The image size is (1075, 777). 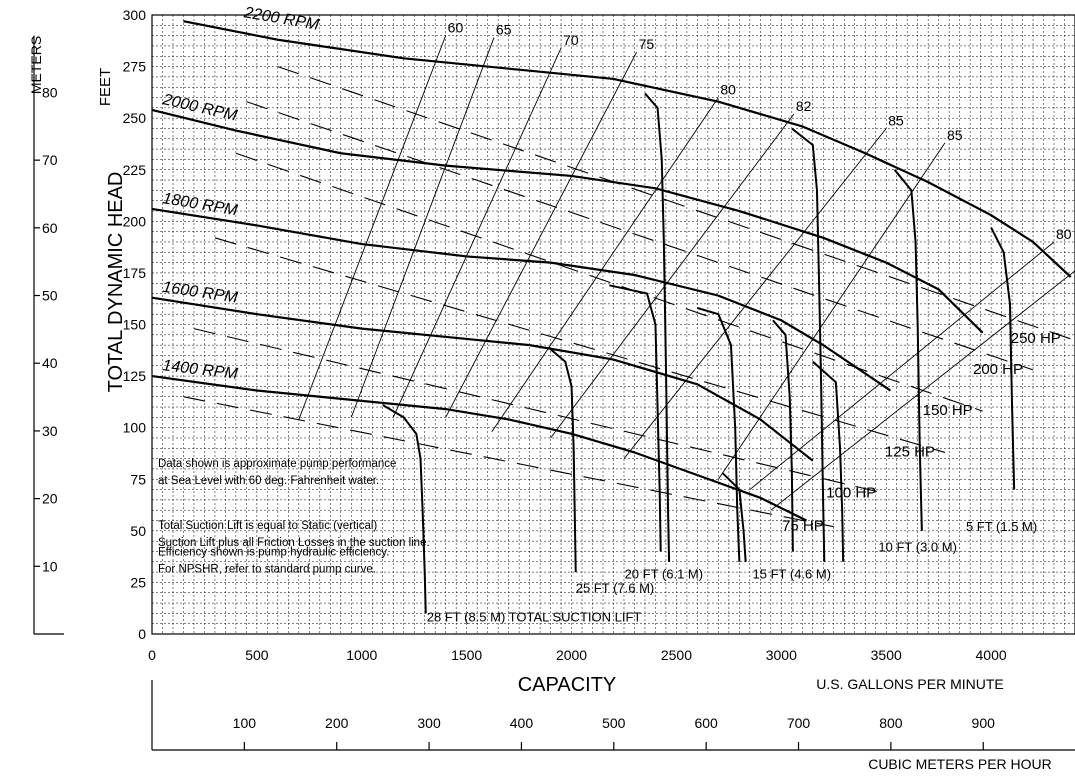 I want to click on suction-lift-label: 5 FT (1.5 M), so click(x=1001, y=526).